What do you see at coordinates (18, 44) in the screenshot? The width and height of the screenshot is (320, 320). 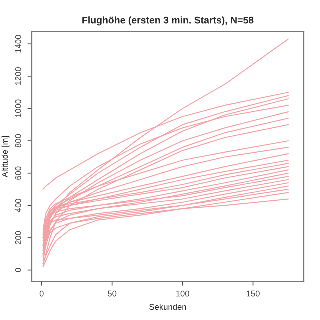 I see `y-tick-label: 1400` at bounding box center [18, 44].